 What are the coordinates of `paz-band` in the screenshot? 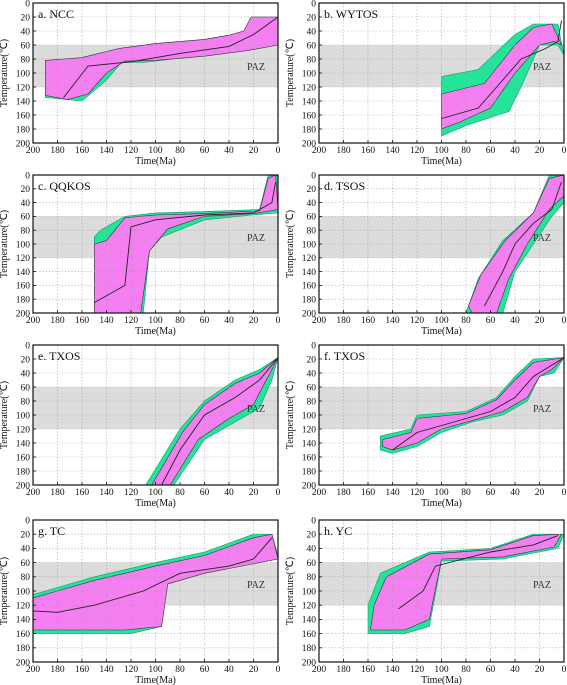 It's located at (441, 584).